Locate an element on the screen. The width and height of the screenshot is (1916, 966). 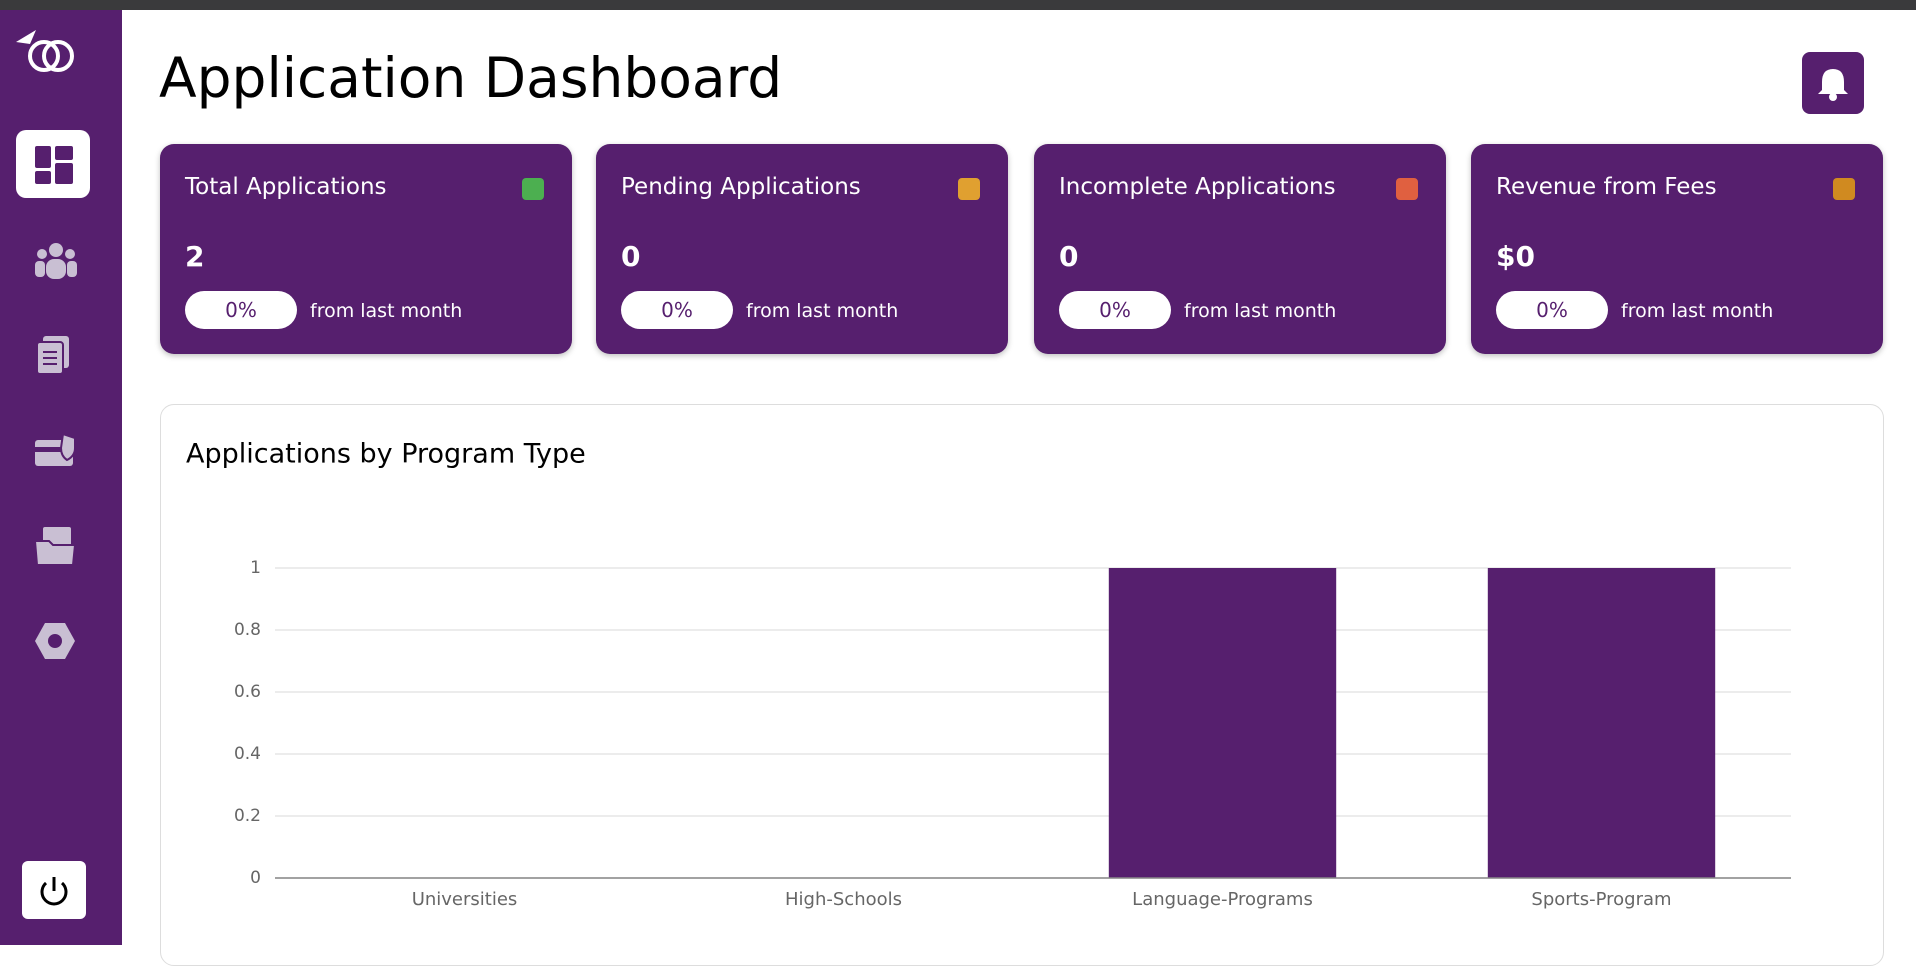
window-bar is located at coordinates (958, 5).